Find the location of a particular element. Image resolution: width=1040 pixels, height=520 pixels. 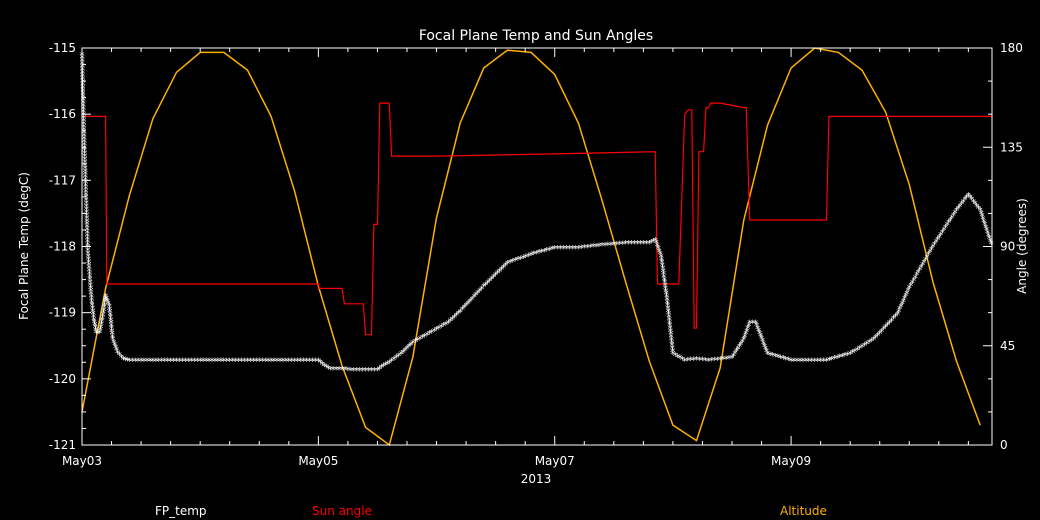

y-right-tick-label: 45 is located at coordinates (1007, 346).